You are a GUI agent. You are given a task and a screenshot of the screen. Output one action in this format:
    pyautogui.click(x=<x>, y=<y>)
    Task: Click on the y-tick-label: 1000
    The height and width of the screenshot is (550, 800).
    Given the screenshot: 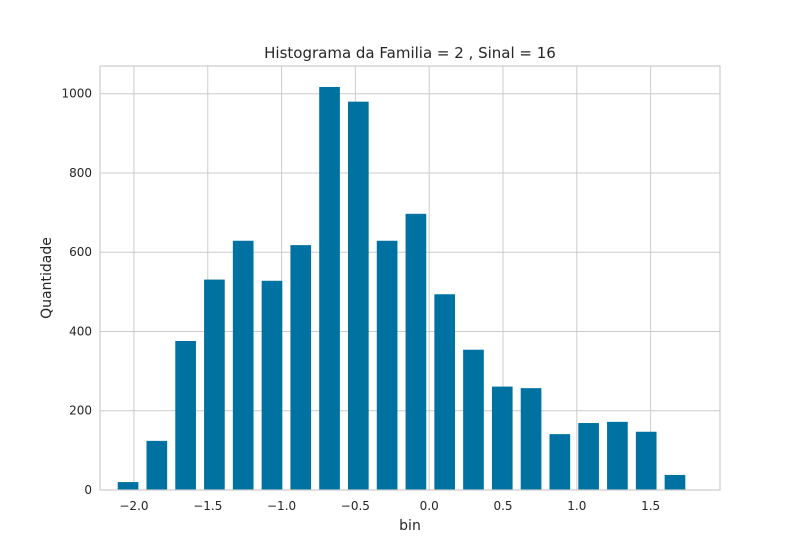 What is the action you would take?
    pyautogui.click(x=76, y=94)
    